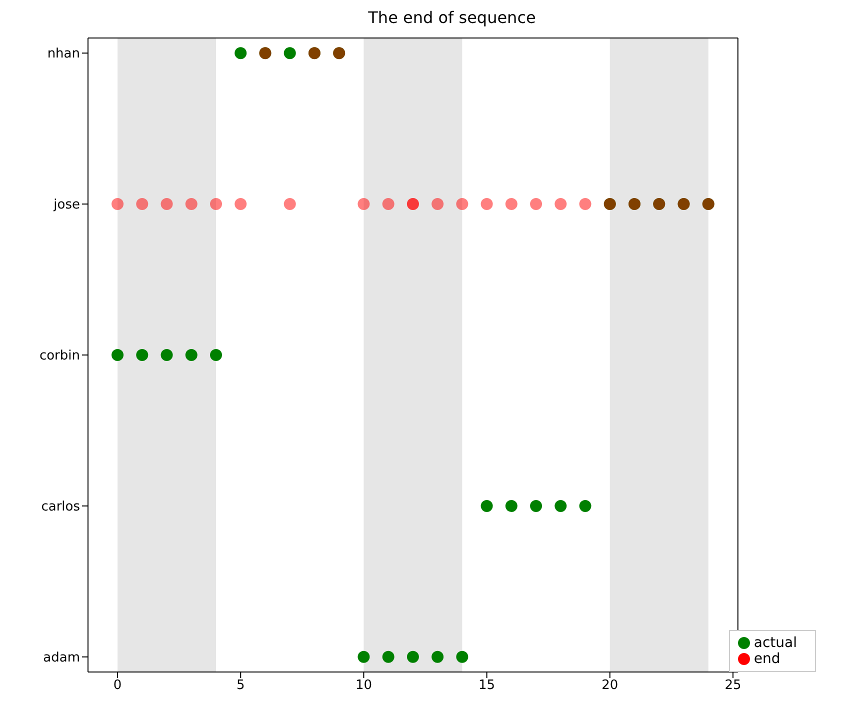 This screenshot has height=728, width=844. What do you see at coordinates (363, 686) in the screenshot?
I see `x-tick-label: 10` at bounding box center [363, 686].